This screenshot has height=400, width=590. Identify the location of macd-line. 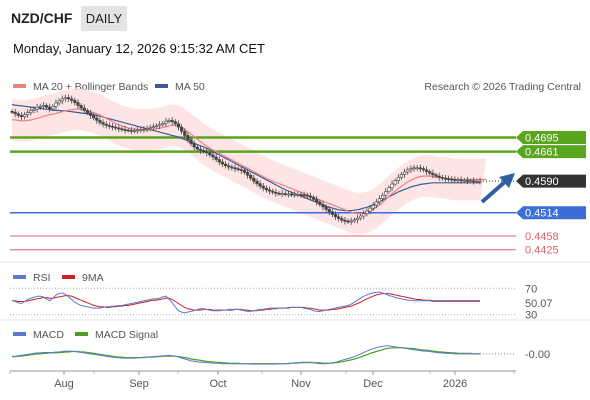
(246, 355).